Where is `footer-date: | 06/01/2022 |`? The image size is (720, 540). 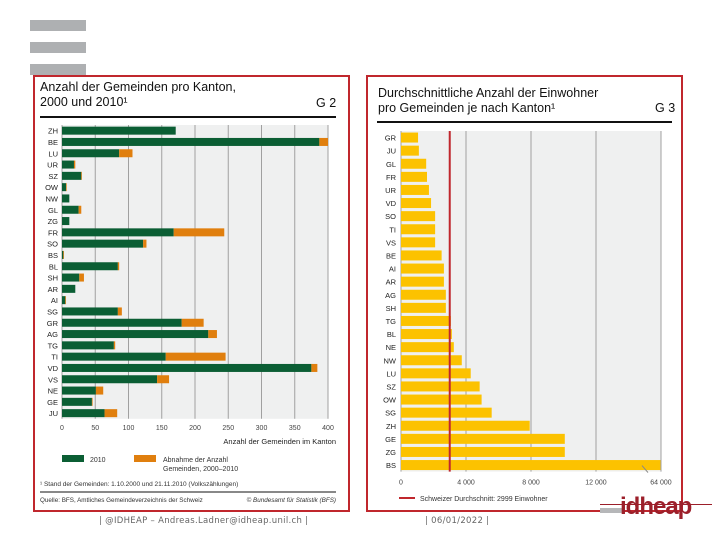 footer-date: | 06/01/2022 | is located at coordinates (457, 521).